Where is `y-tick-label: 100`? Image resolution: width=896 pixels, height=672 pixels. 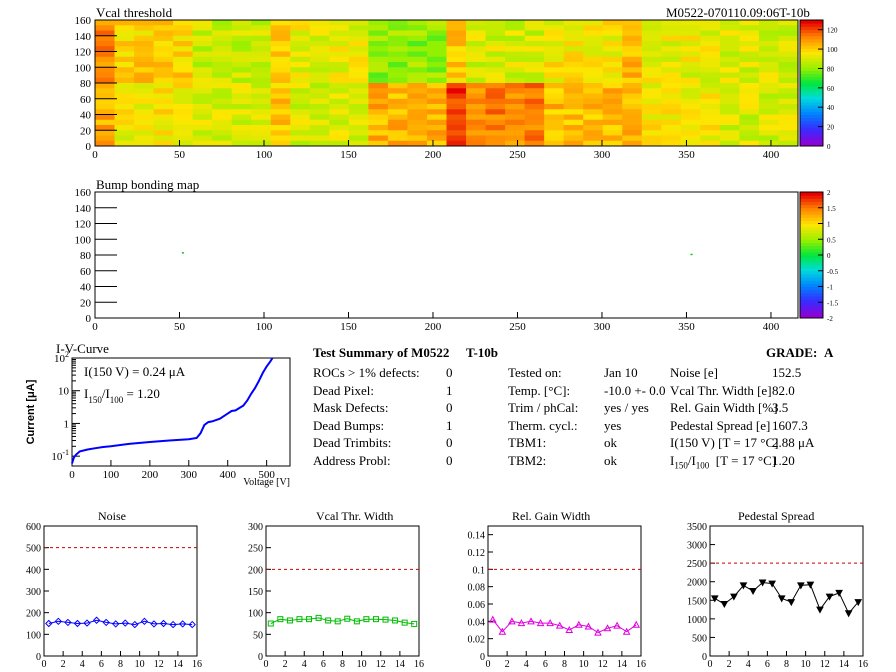
y-tick-label: 100 is located at coordinates (83, 68).